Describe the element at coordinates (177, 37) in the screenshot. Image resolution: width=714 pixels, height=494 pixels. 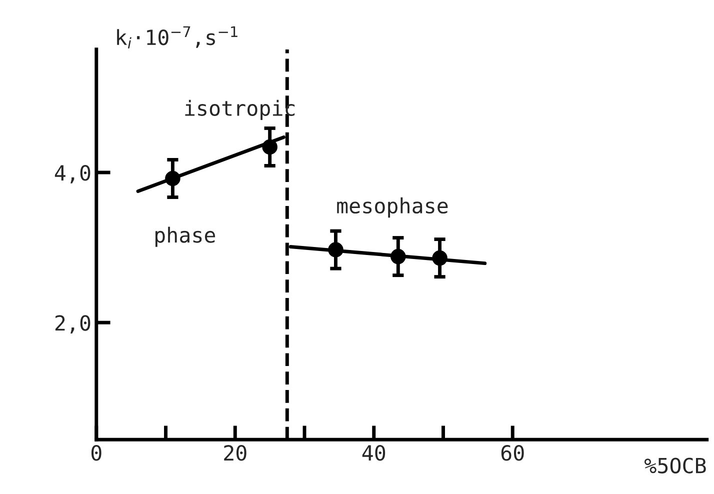
I see `y-axis-title: k$_{i}$·10$^{−7}$,s$^{−1}$` at that location.